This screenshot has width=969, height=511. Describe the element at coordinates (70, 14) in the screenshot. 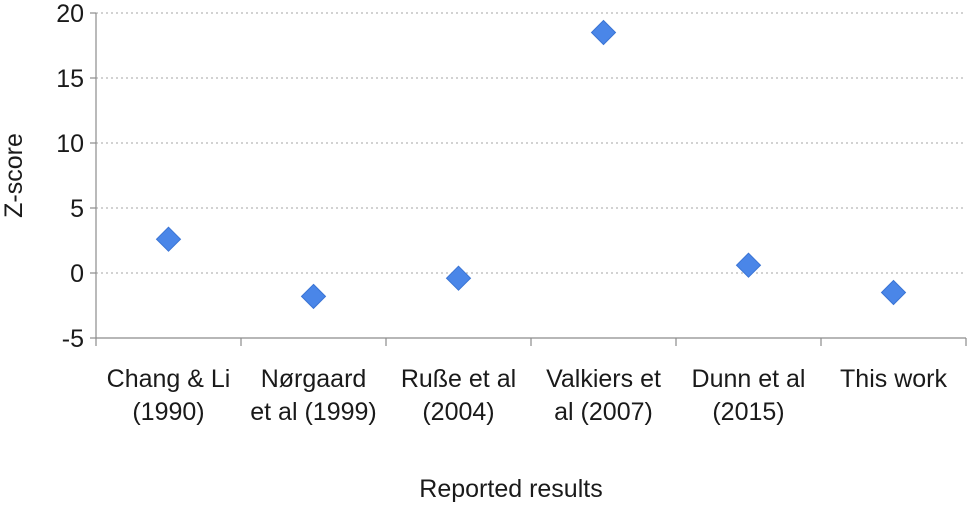

I see `y-tick-label: 20` at that location.